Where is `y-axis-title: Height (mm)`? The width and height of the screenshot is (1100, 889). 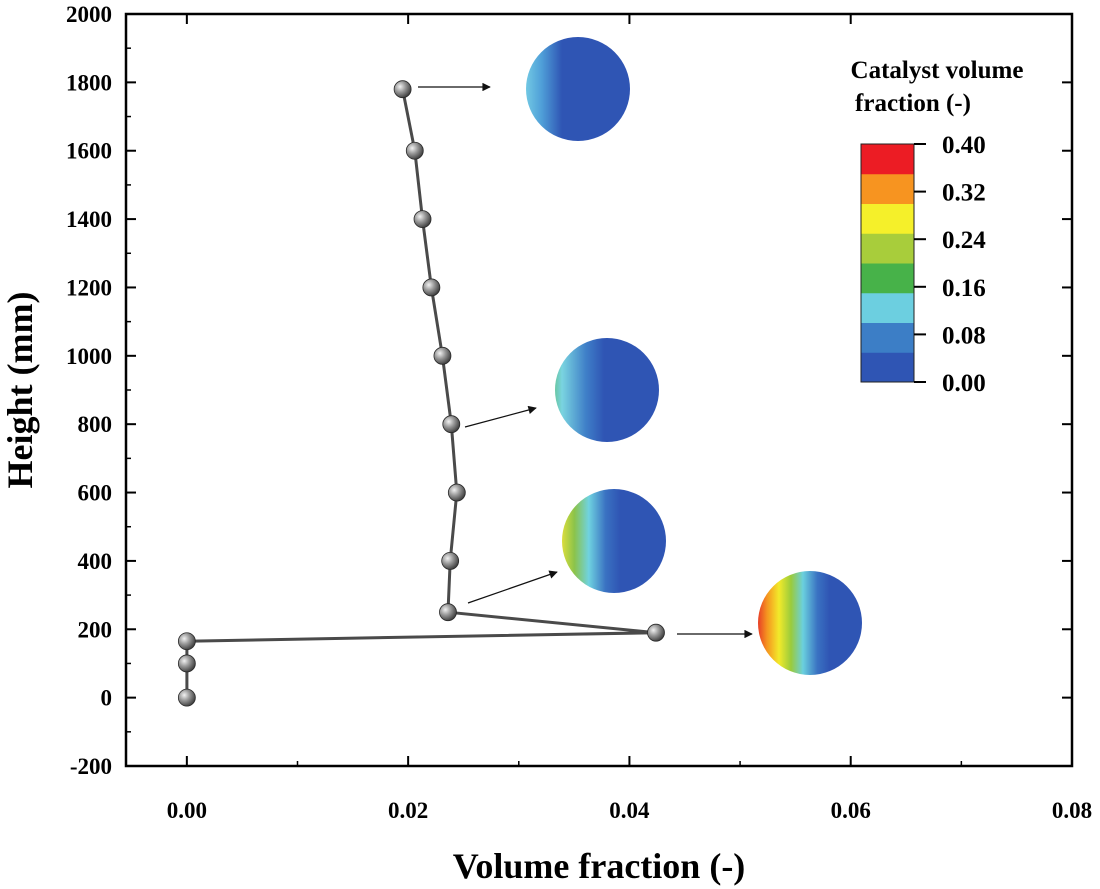
y-axis-title: Height (mm) is located at coordinates (20, 390).